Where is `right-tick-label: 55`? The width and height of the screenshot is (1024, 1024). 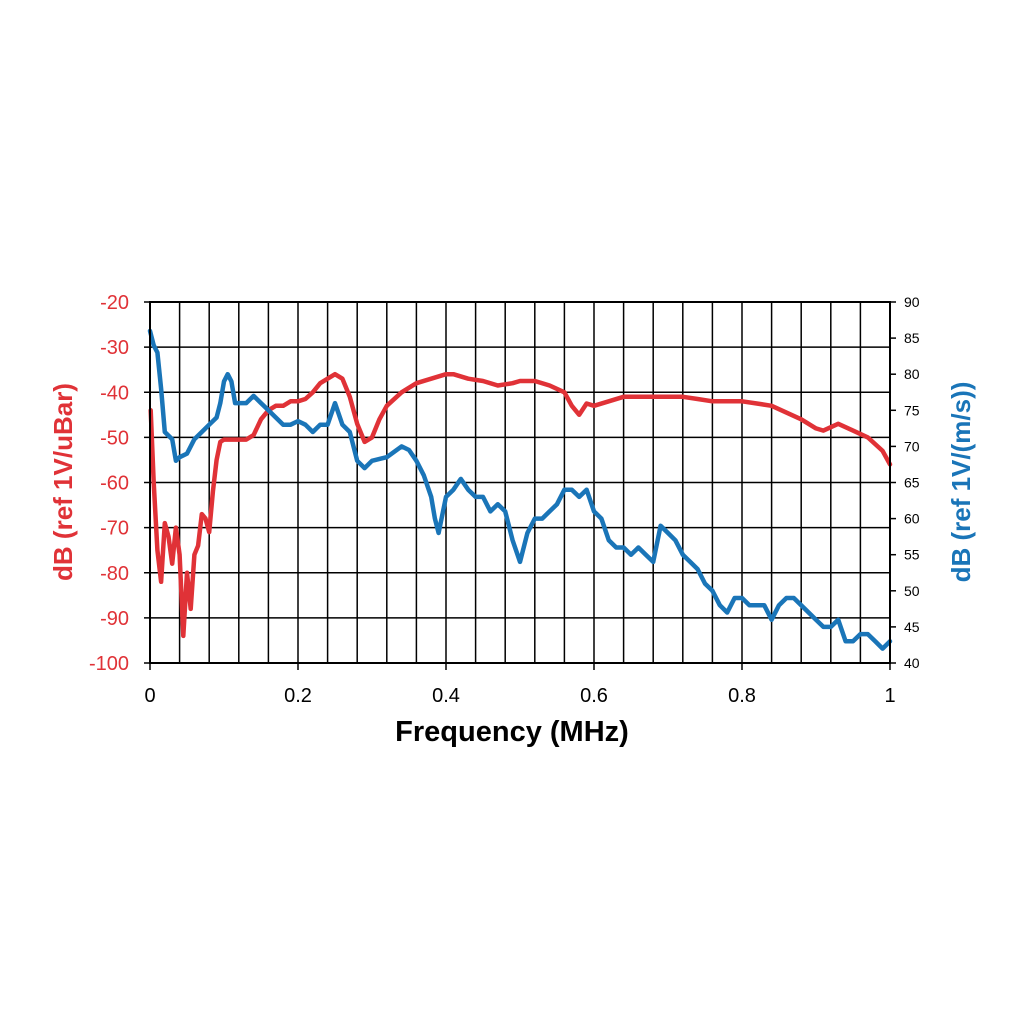 right-tick-label: 55 is located at coordinates (912, 555).